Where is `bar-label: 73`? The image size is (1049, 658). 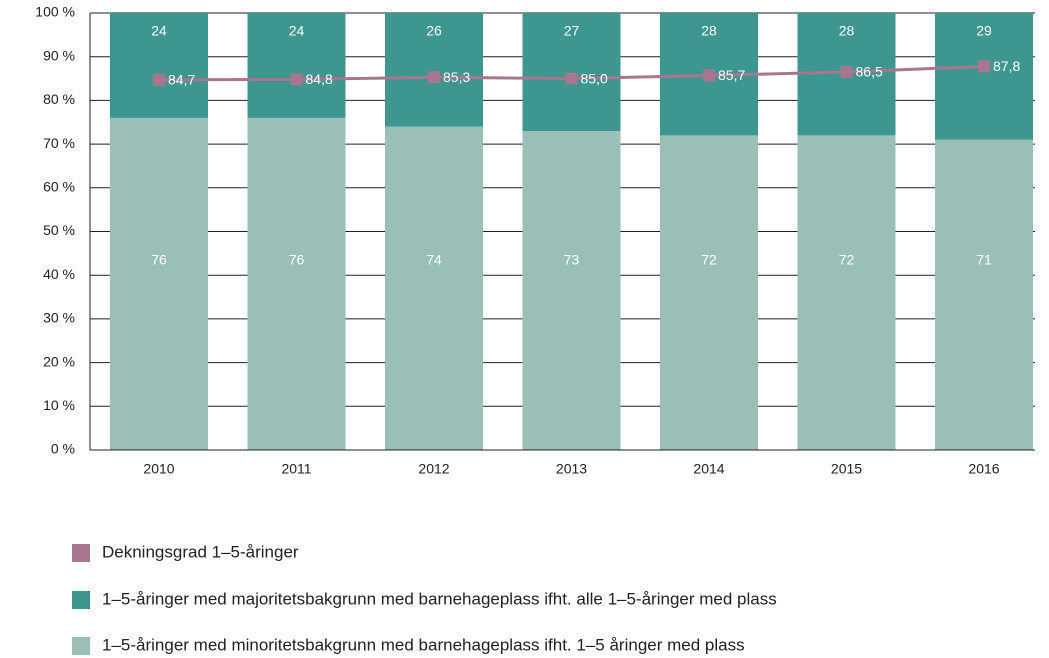 bar-label: 73 is located at coordinates (572, 260).